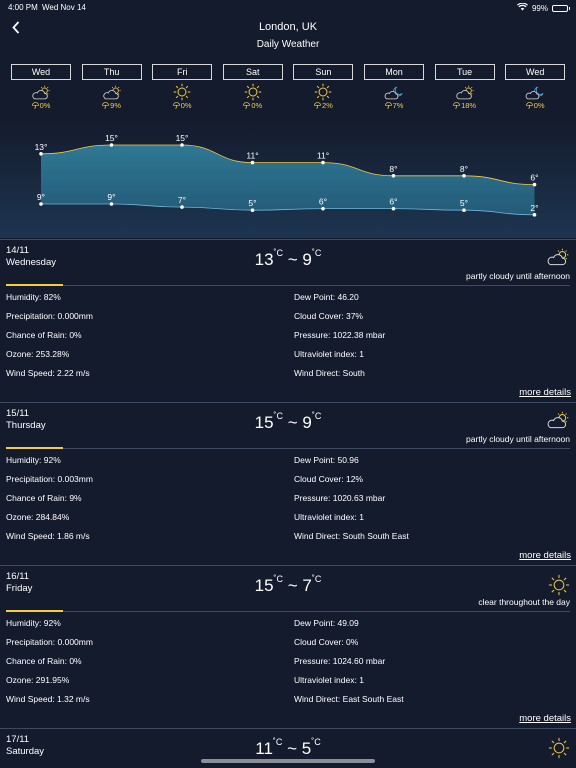 This screenshot has width=576, height=768. What do you see at coordinates (326, 623) in the screenshot?
I see `detail-stat: Dew Point: 49.09` at bounding box center [326, 623].